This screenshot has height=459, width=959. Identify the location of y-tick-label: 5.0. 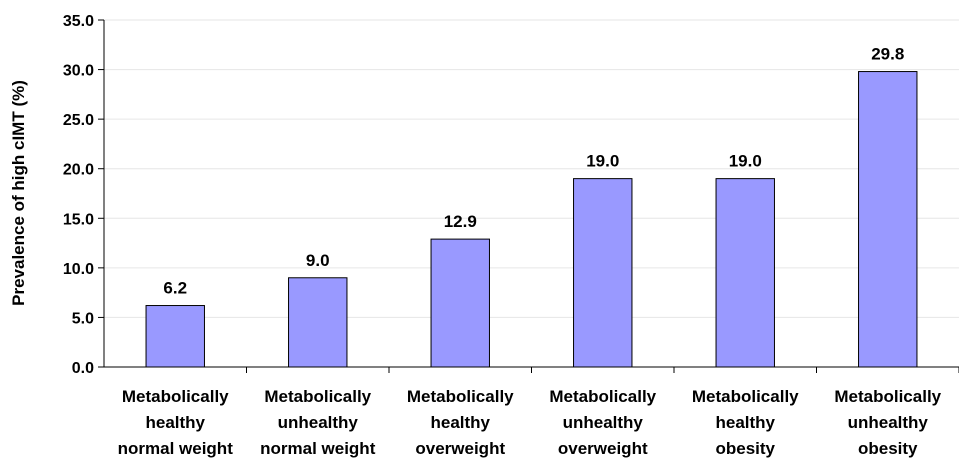
(83, 318).